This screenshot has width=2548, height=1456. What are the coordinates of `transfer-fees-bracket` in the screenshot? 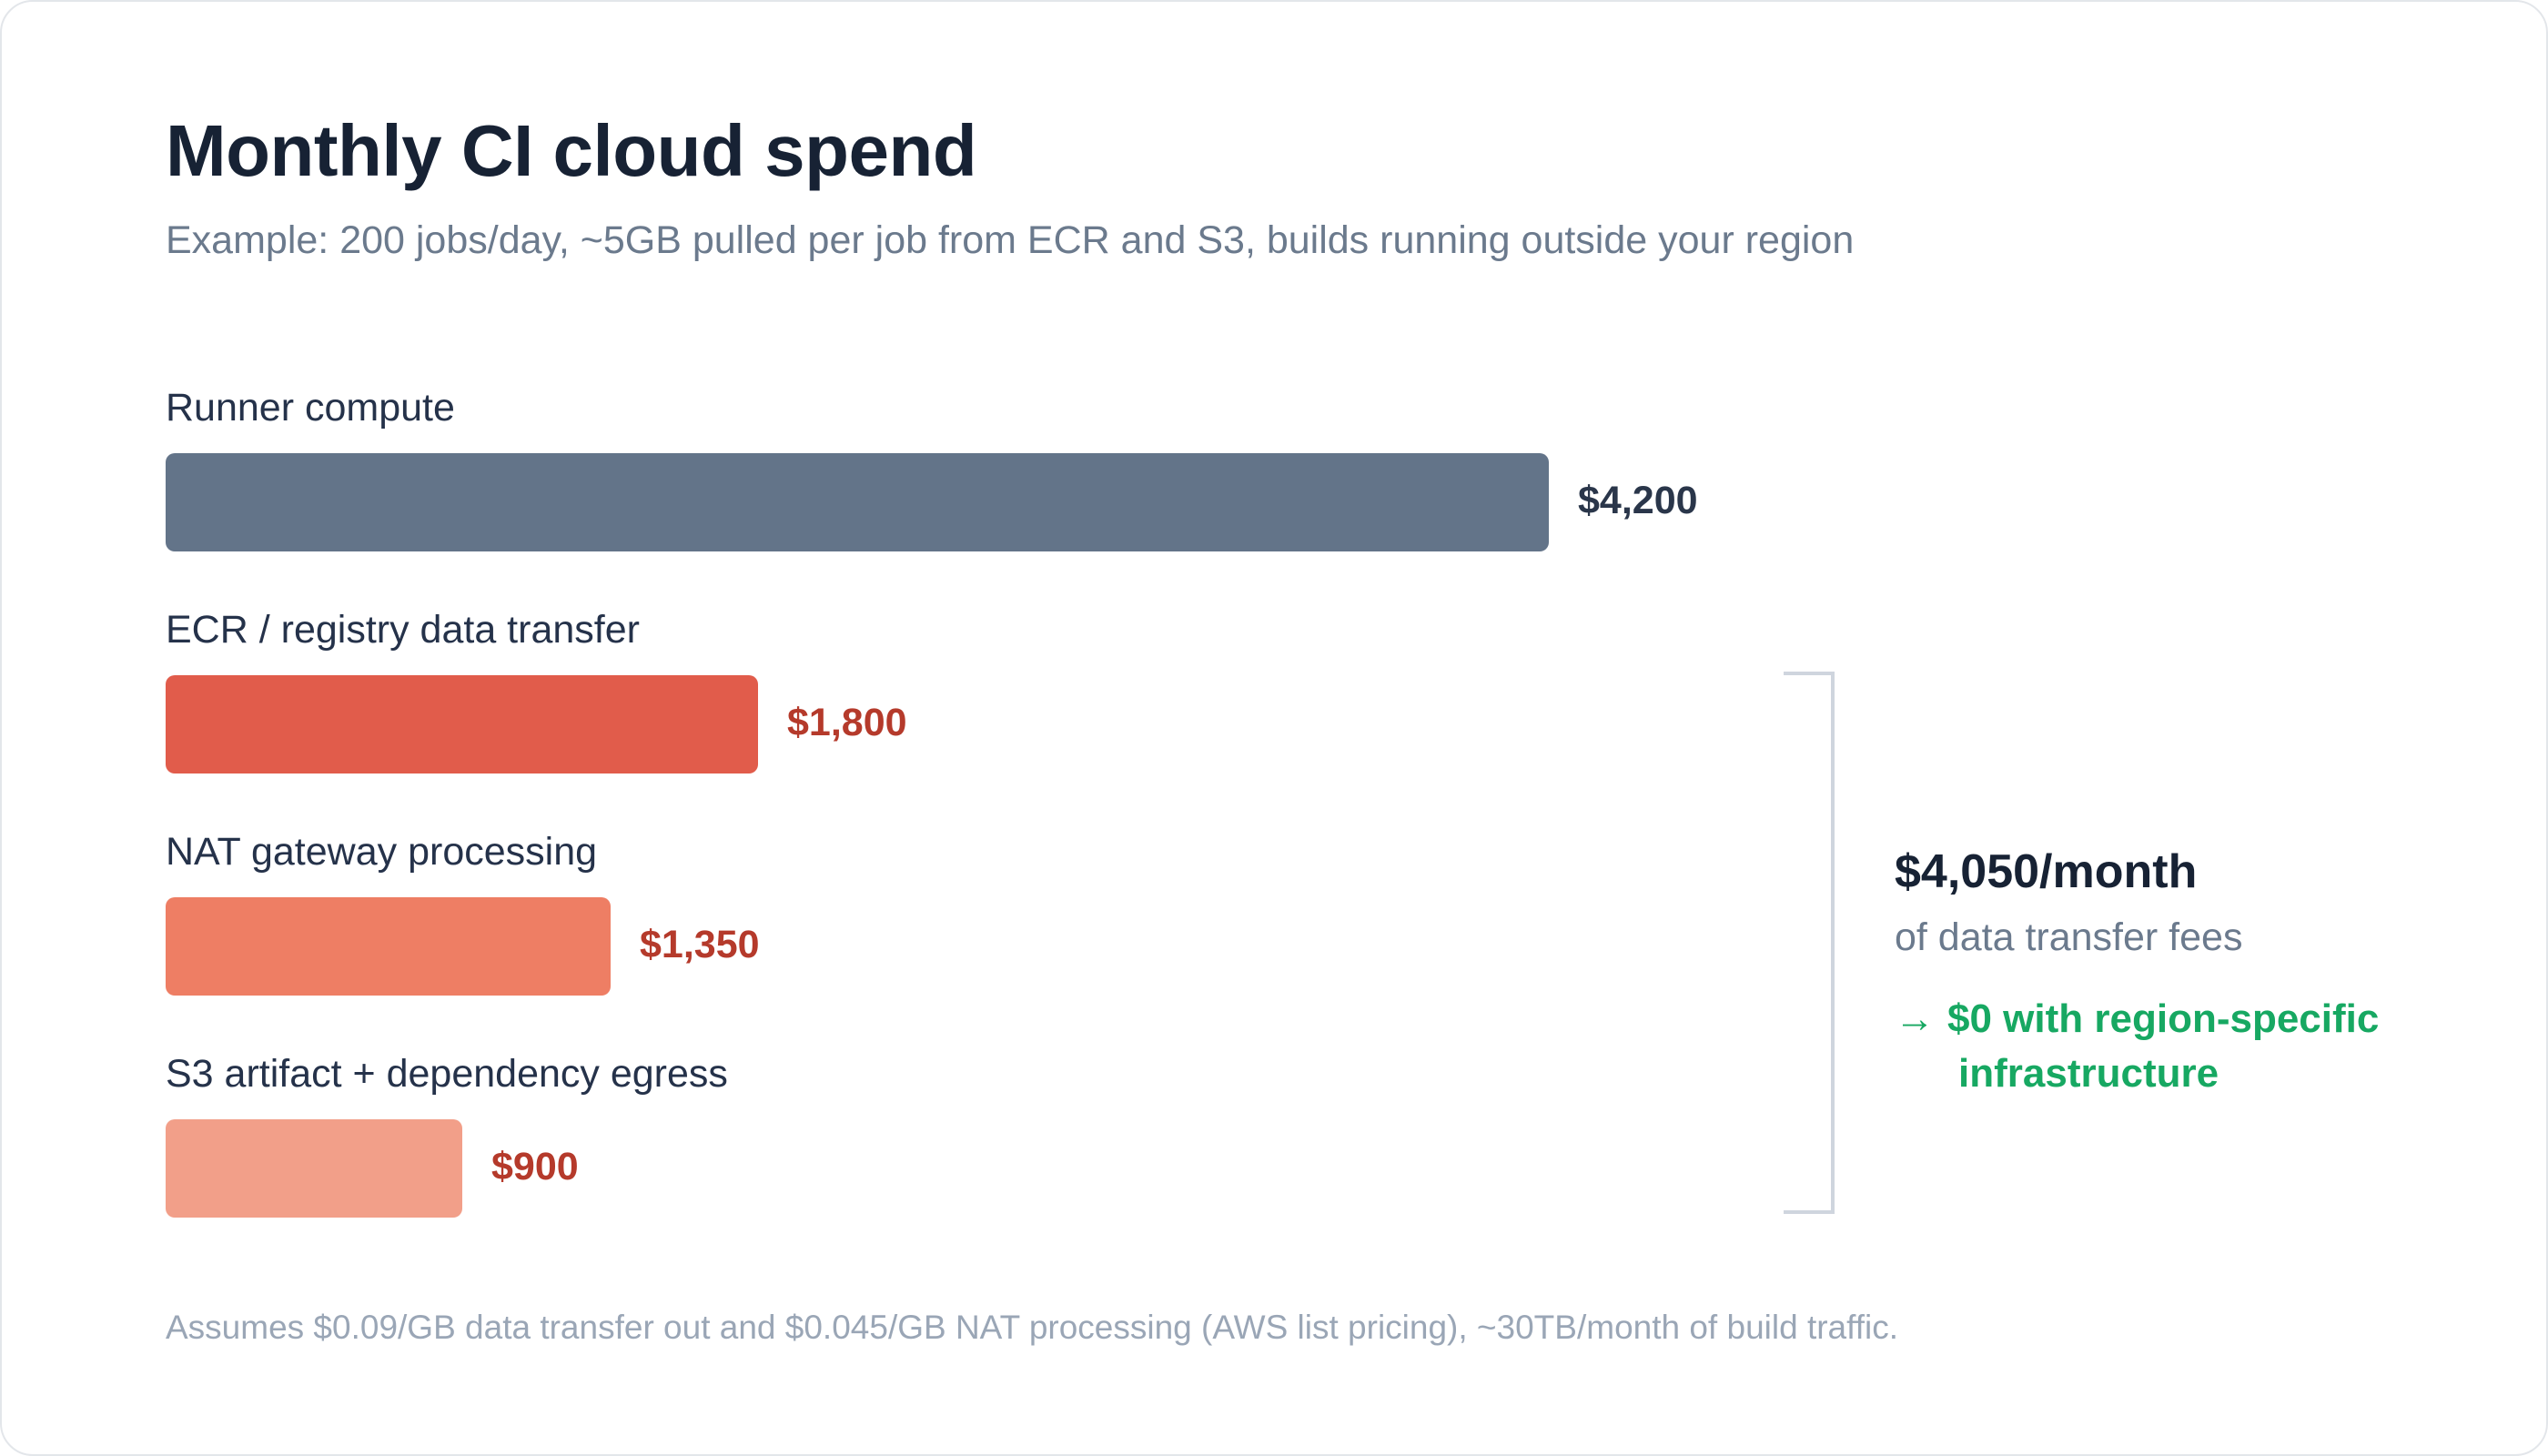 It's located at (1810, 943).